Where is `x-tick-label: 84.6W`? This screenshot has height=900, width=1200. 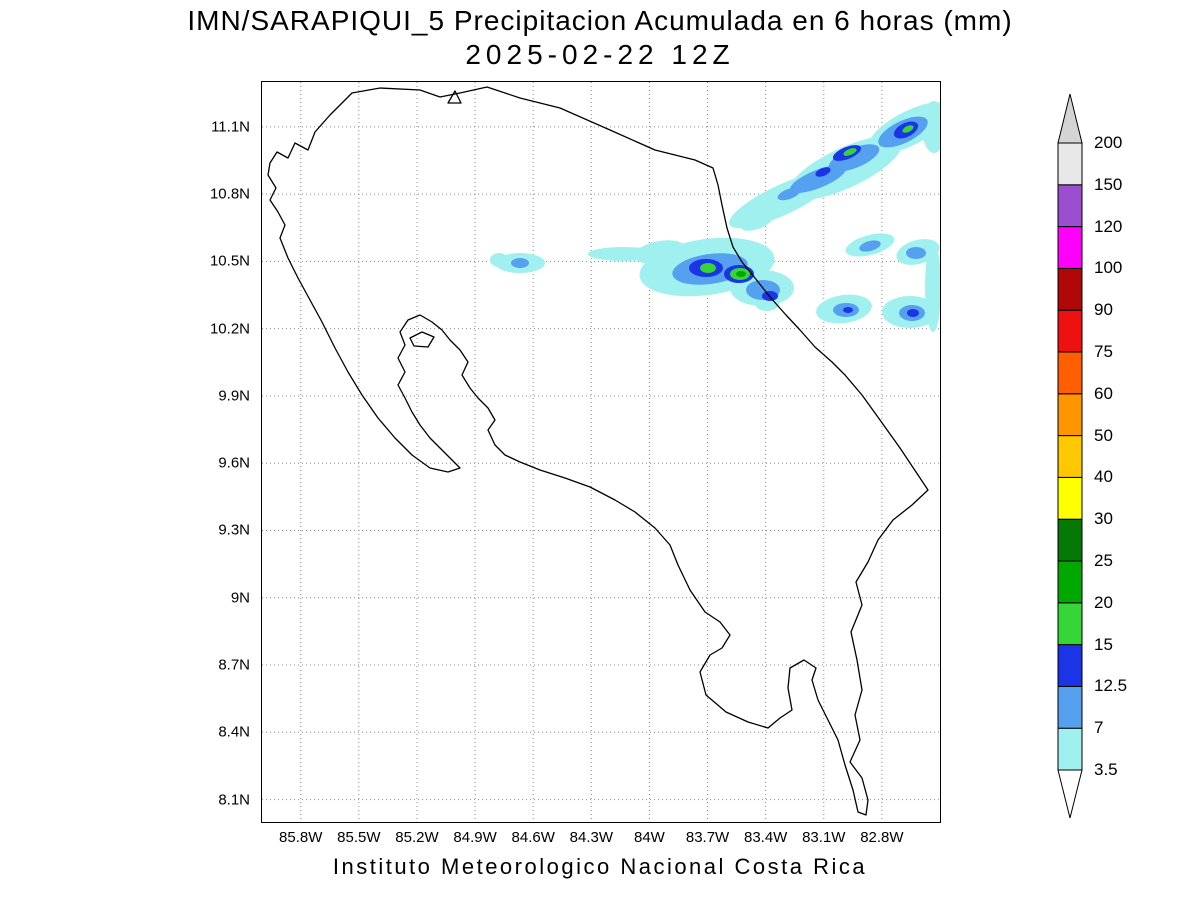 x-tick-label: 84.6W is located at coordinates (533, 837).